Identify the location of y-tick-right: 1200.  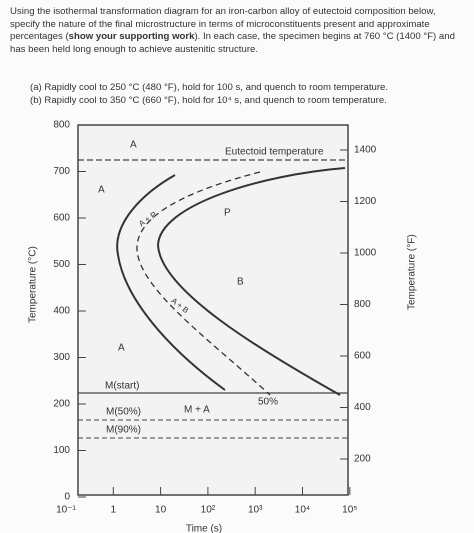
(365, 201).